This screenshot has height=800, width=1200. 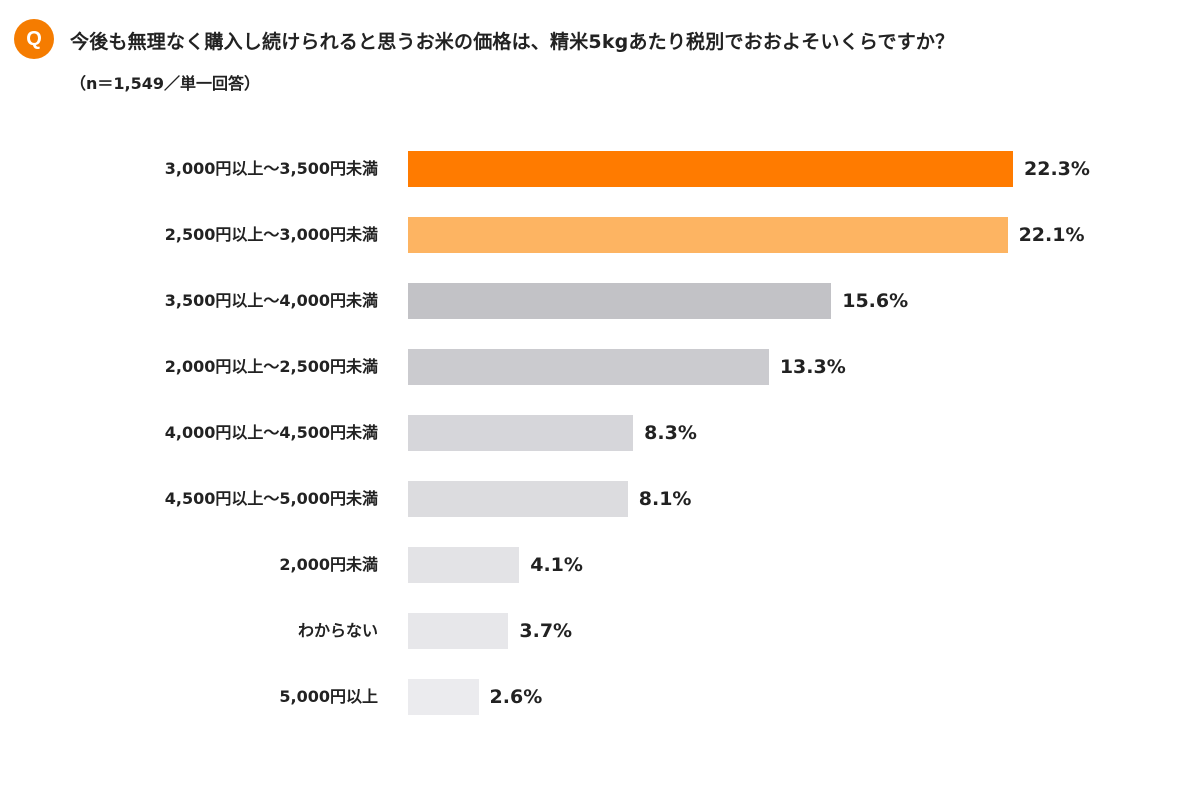 I want to click on value-label: 13.3%, so click(x=812, y=367).